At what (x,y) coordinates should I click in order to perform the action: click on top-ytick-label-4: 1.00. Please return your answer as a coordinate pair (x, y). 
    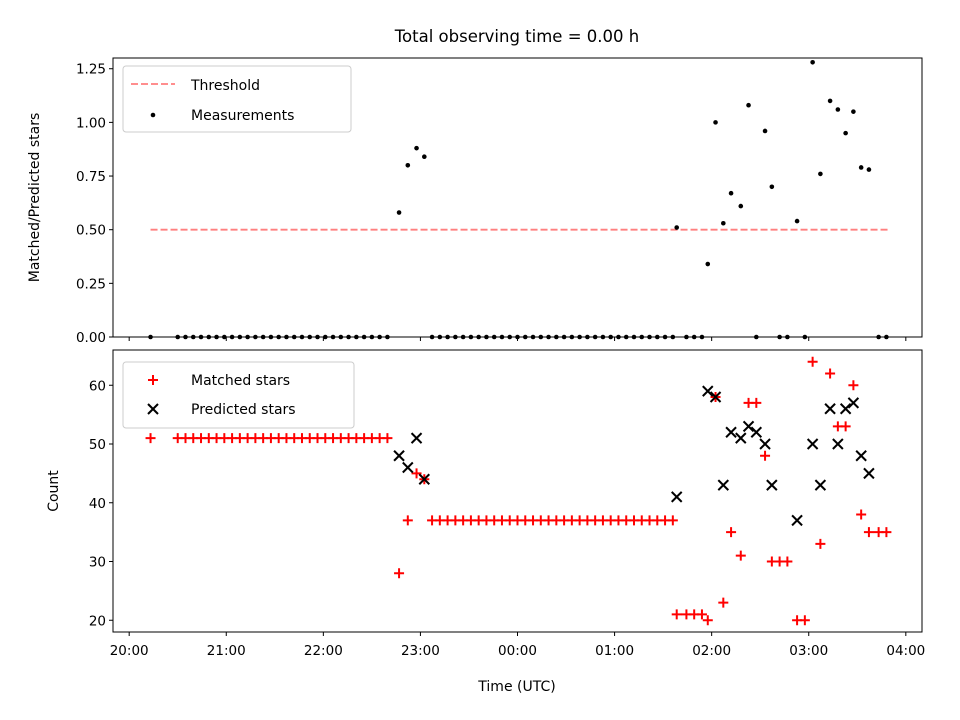
    Looking at the image, I should click on (91, 123).